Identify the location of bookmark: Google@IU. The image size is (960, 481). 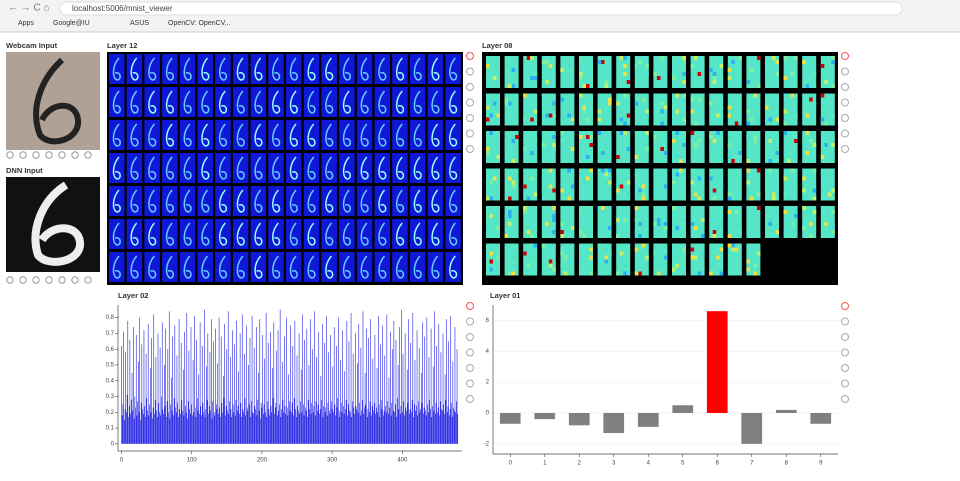
(71, 23).